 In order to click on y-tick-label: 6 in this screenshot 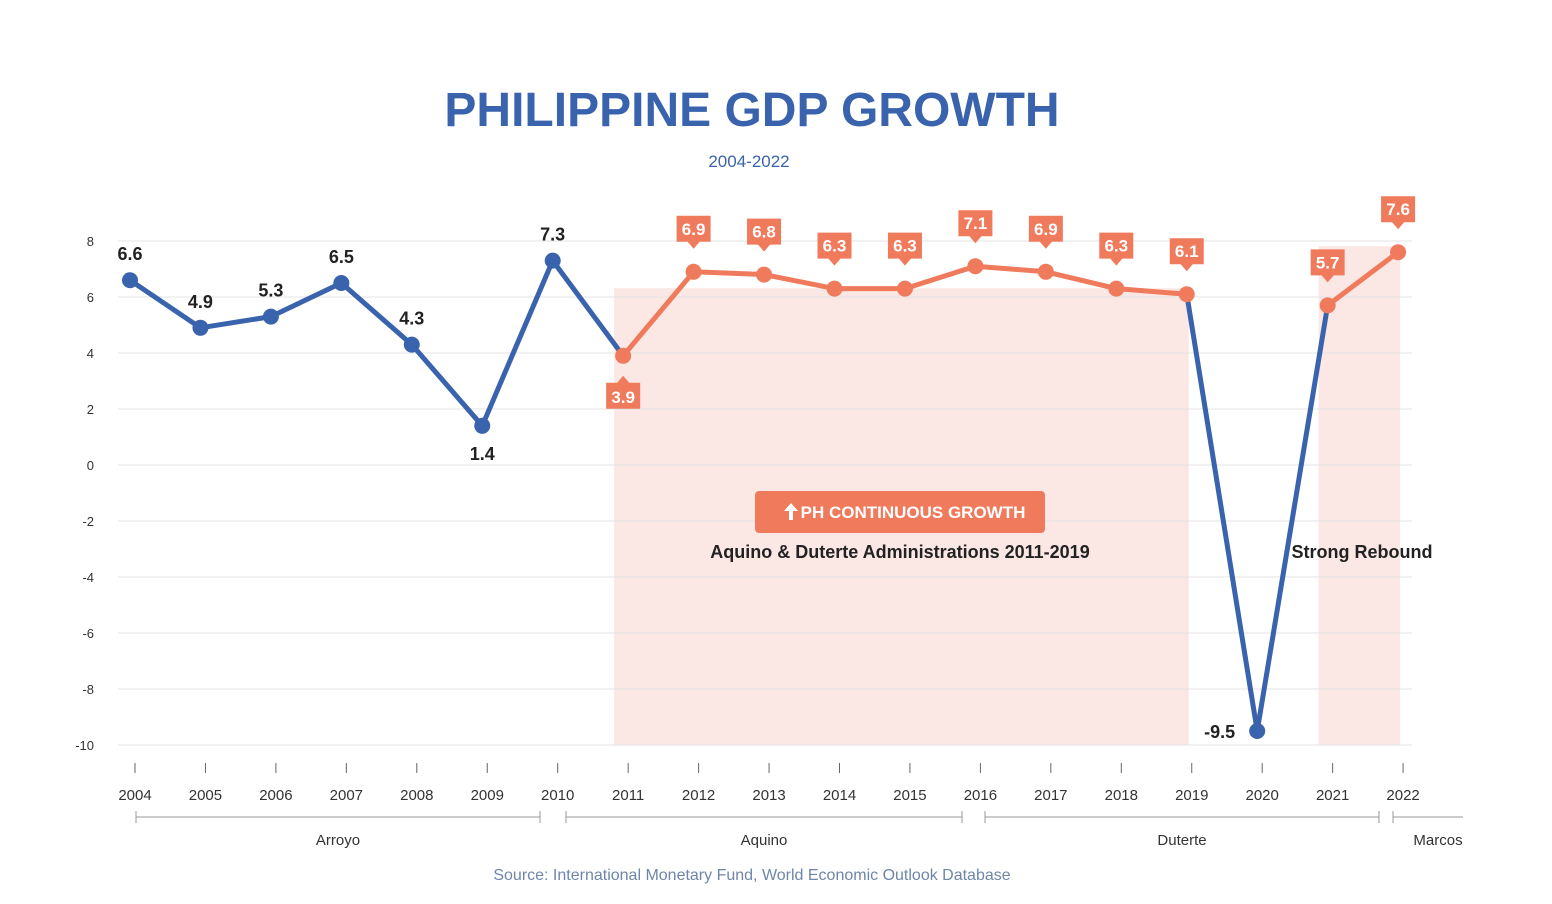, I will do `click(90, 297)`.